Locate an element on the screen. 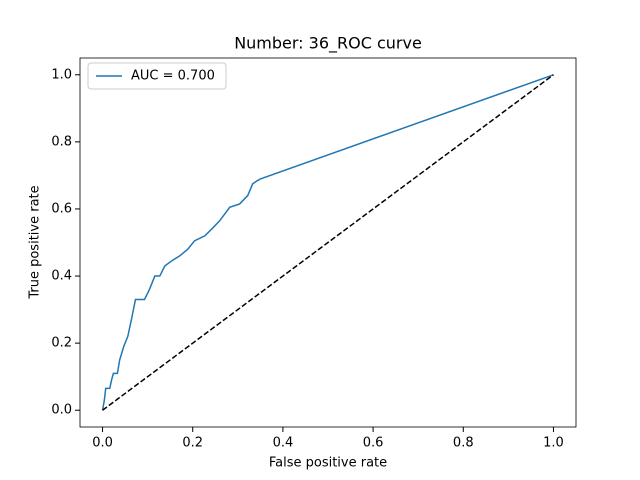 The width and height of the screenshot is (640, 480). chart-title: Number: 36_ROC curve is located at coordinates (328, 44).